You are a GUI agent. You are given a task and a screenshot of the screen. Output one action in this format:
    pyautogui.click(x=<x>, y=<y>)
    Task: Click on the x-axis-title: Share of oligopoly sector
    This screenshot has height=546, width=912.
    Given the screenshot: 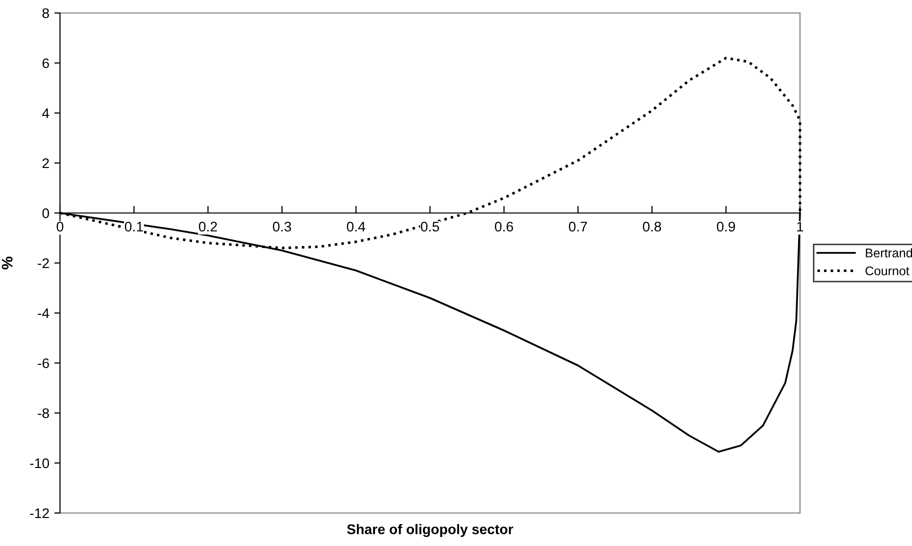 What is the action you would take?
    pyautogui.click(x=430, y=531)
    